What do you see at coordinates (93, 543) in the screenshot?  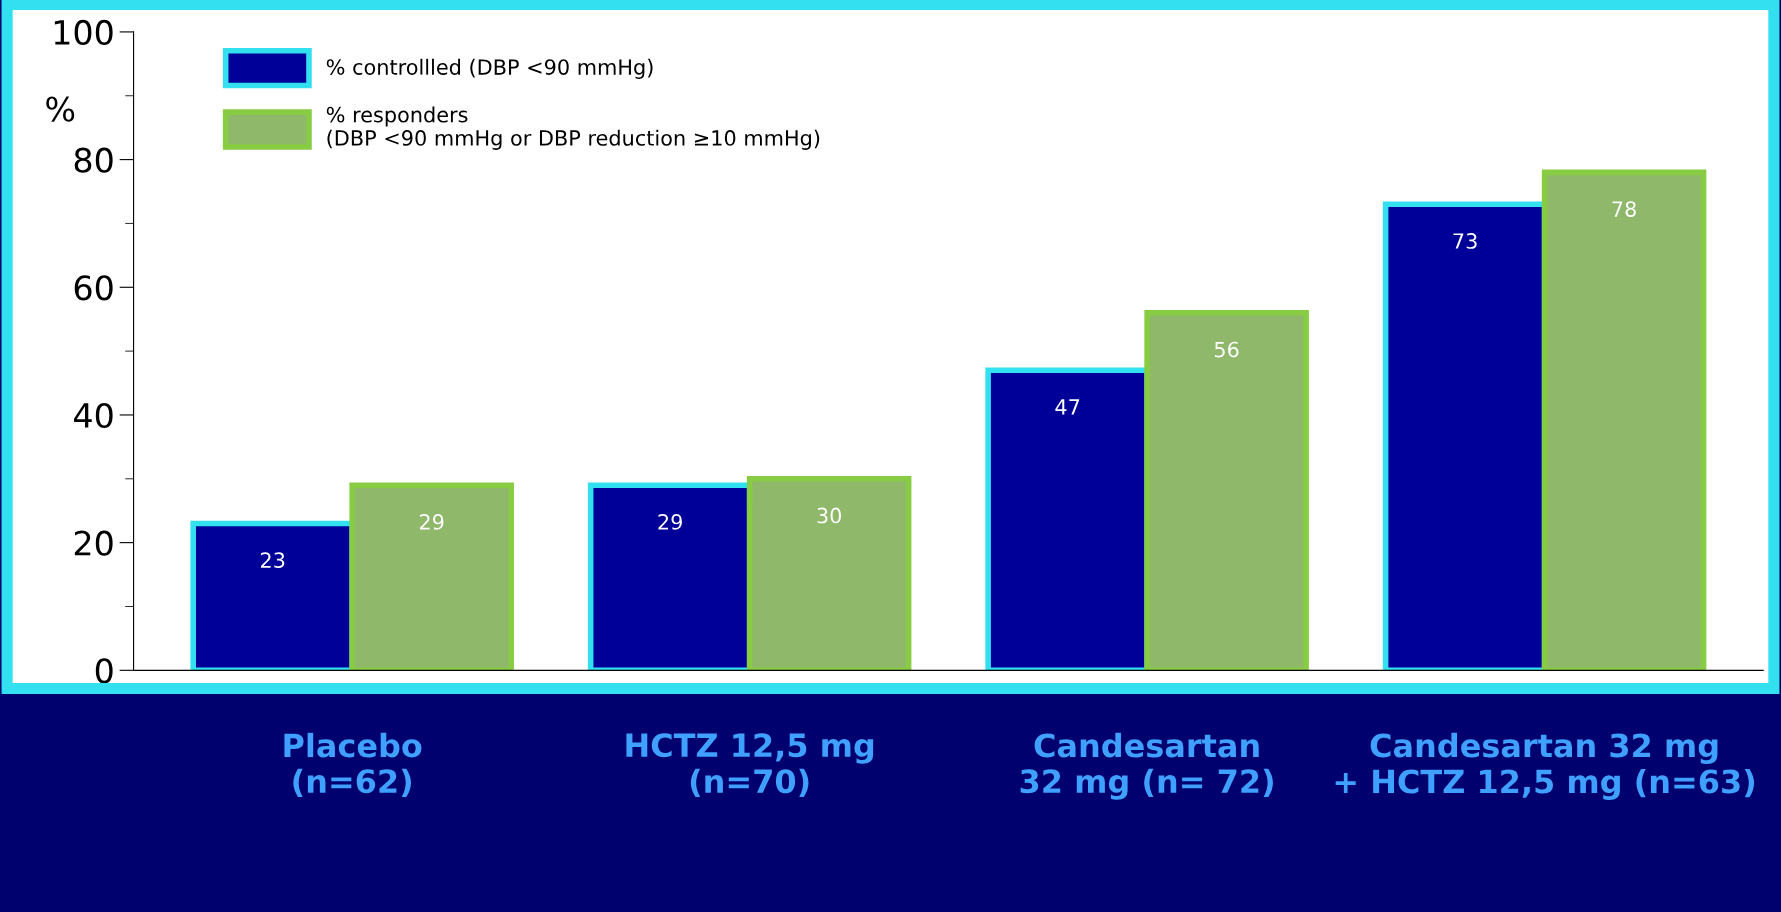 I see `y-tick-label: 20` at bounding box center [93, 543].